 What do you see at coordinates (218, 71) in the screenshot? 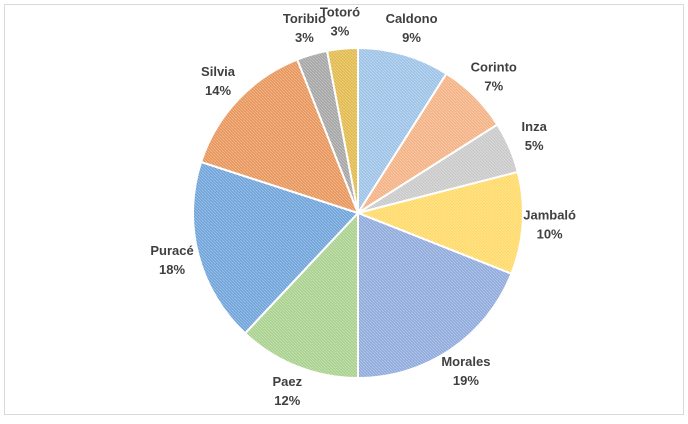
I see `slice-label-name: Silvia` at bounding box center [218, 71].